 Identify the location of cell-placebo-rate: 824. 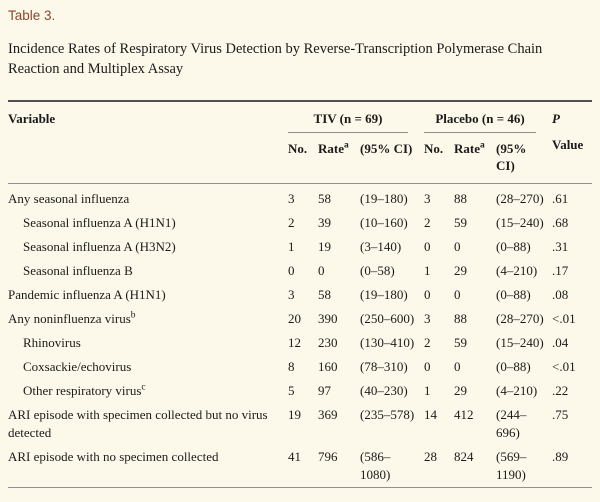
(464, 456).